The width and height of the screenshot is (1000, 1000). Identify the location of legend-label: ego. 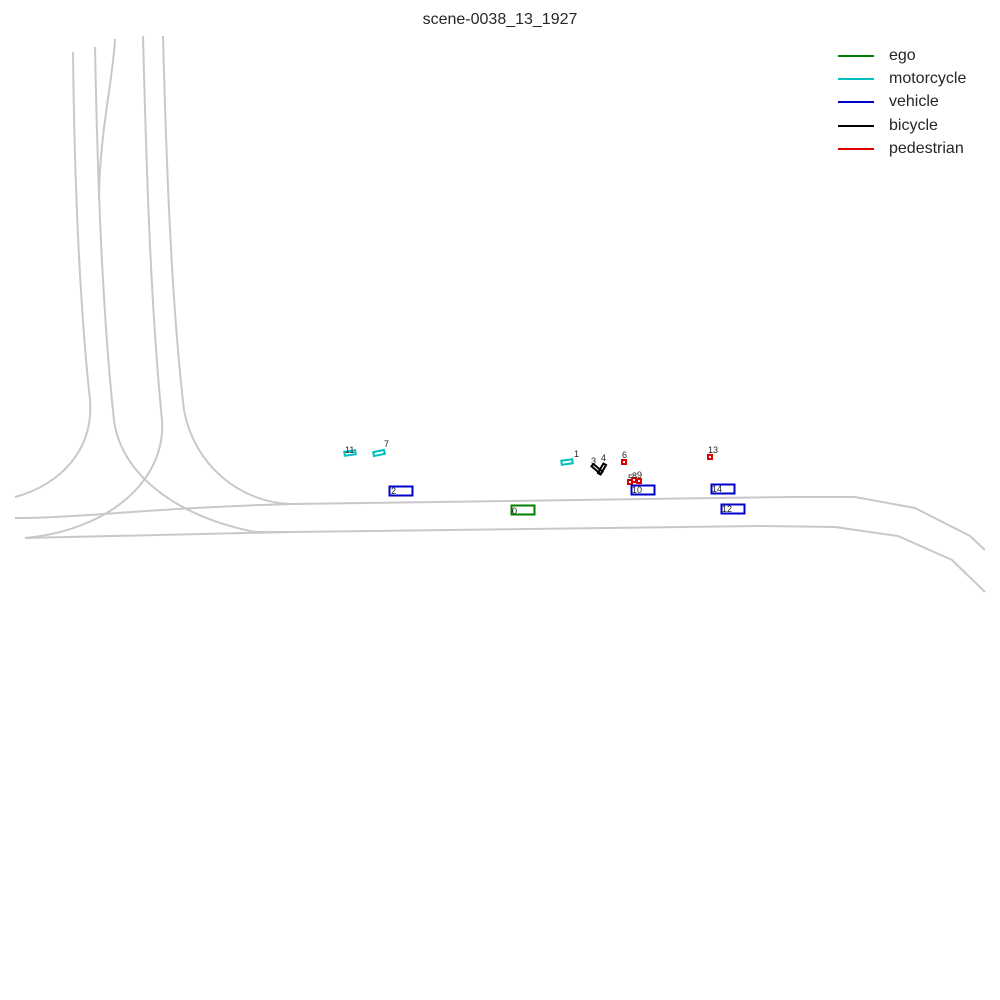
(902, 55).